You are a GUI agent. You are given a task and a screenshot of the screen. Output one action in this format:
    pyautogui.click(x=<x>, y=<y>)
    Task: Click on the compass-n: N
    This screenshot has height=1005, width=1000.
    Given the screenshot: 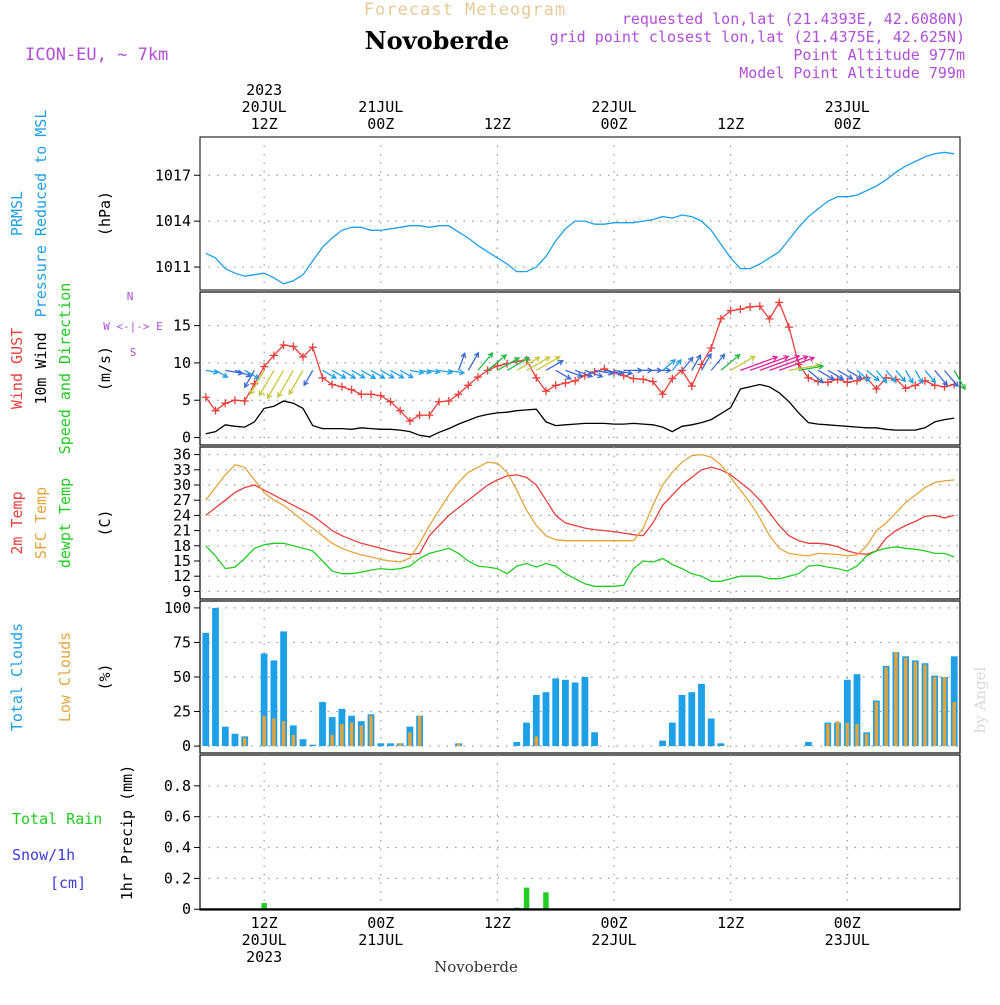 What is the action you would take?
    pyautogui.click(x=130, y=296)
    